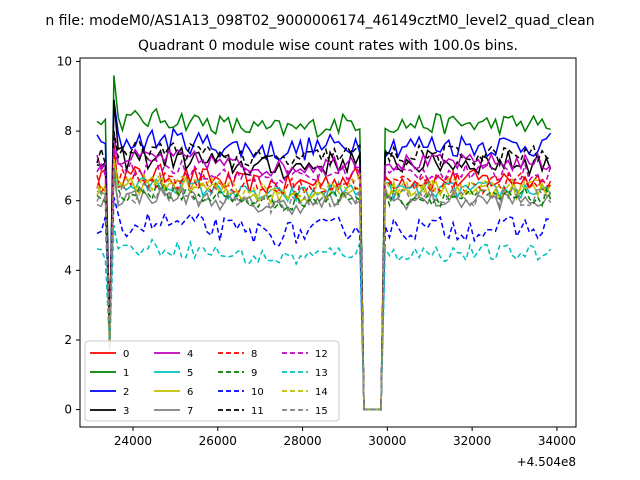 This screenshot has width=640, height=480. Describe the element at coordinates (126, 411) in the screenshot. I see `legend-label-3: 3` at that location.